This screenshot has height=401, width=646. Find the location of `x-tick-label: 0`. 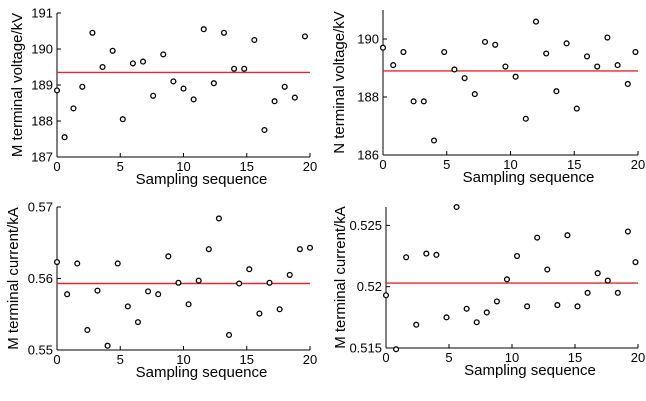

x-tick-label: 0 is located at coordinates (56, 166).